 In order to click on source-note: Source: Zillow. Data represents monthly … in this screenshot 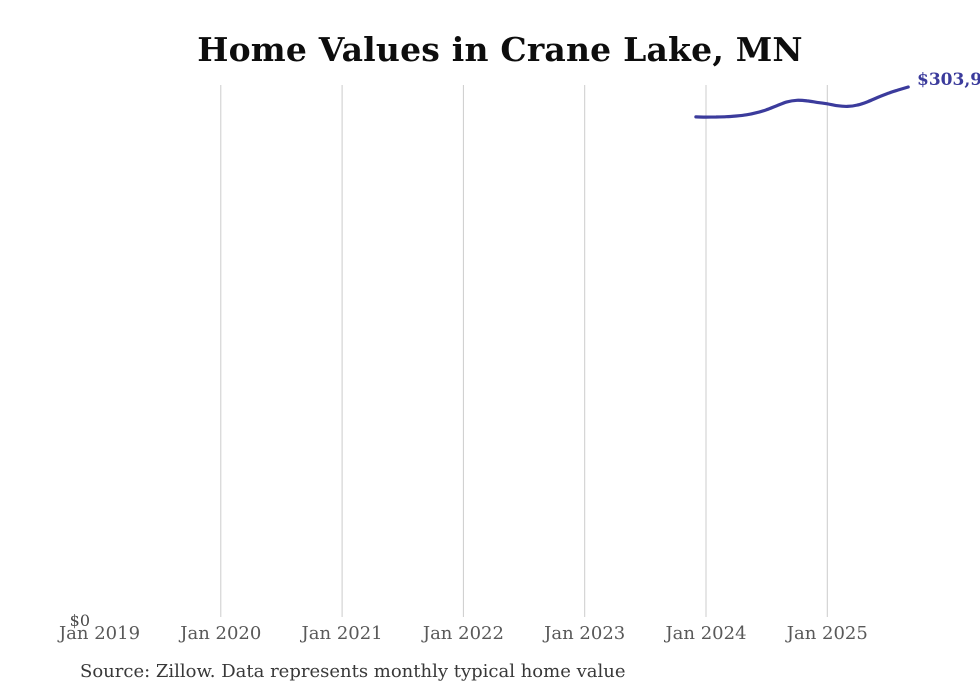, I will do `click(353, 671)`.